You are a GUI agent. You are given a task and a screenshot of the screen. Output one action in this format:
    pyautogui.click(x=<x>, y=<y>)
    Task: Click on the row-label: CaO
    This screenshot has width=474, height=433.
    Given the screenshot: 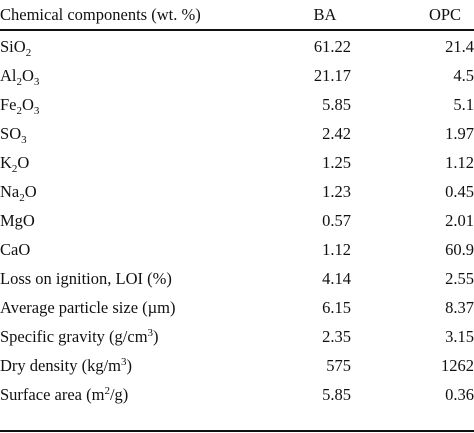 What is the action you would take?
    pyautogui.click(x=15, y=249)
    